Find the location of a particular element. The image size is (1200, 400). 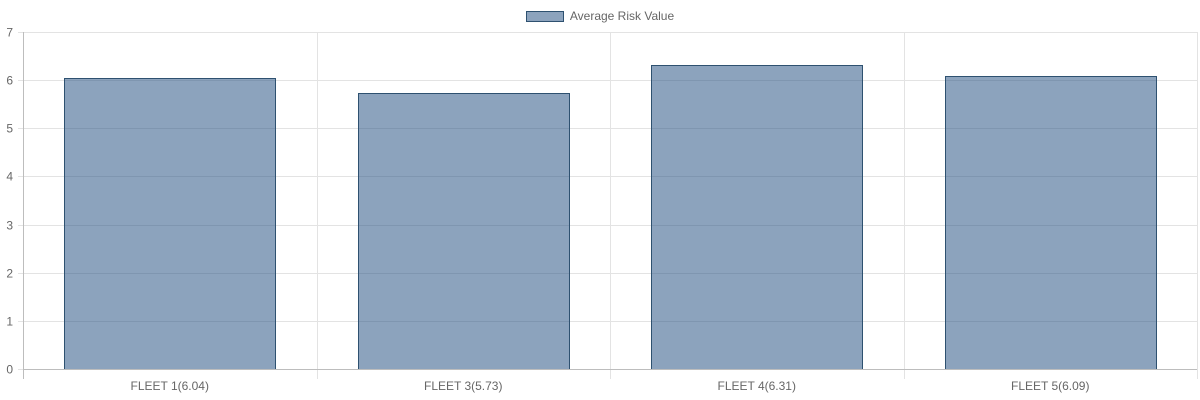

y-tick-labels: 0 1 2 3 4 5 6 7 is located at coordinates (9, 201).